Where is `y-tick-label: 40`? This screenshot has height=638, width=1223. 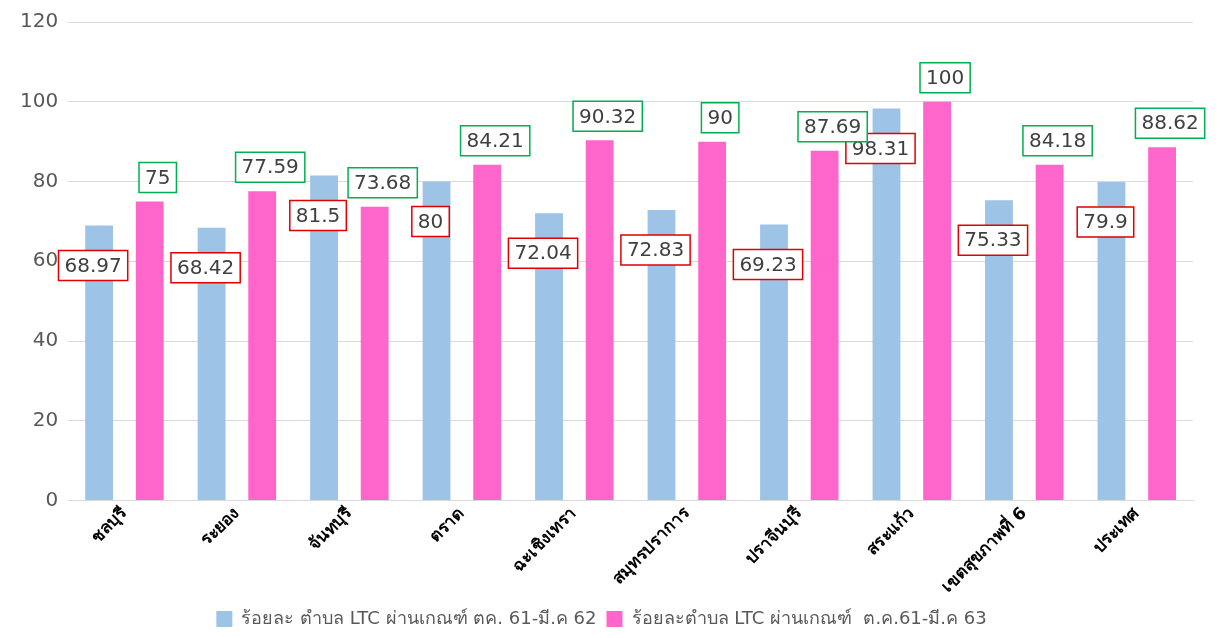 y-tick-label: 40 is located at coordinates (45, 339).